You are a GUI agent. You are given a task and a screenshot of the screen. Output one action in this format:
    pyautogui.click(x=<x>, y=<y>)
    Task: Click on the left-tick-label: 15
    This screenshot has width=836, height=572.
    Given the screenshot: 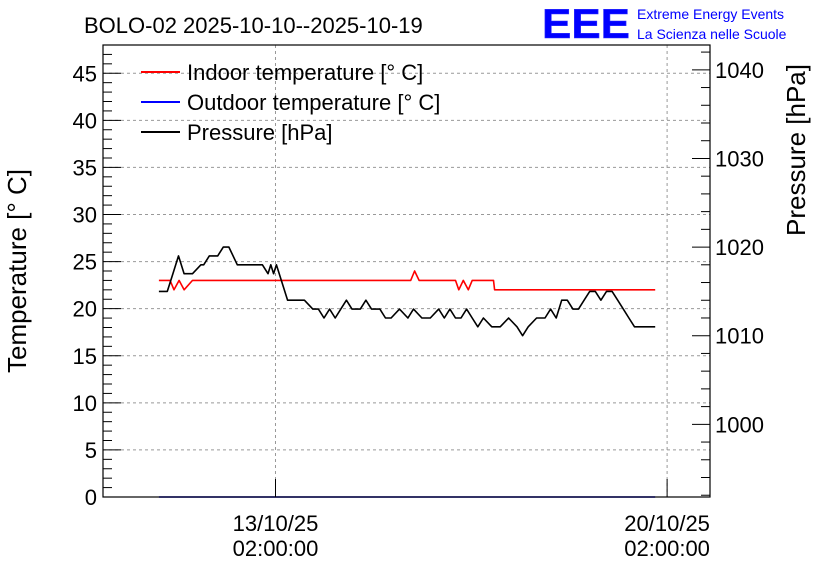 What is the action you would take?
    pyautogui.click(x=85, y=356)
    